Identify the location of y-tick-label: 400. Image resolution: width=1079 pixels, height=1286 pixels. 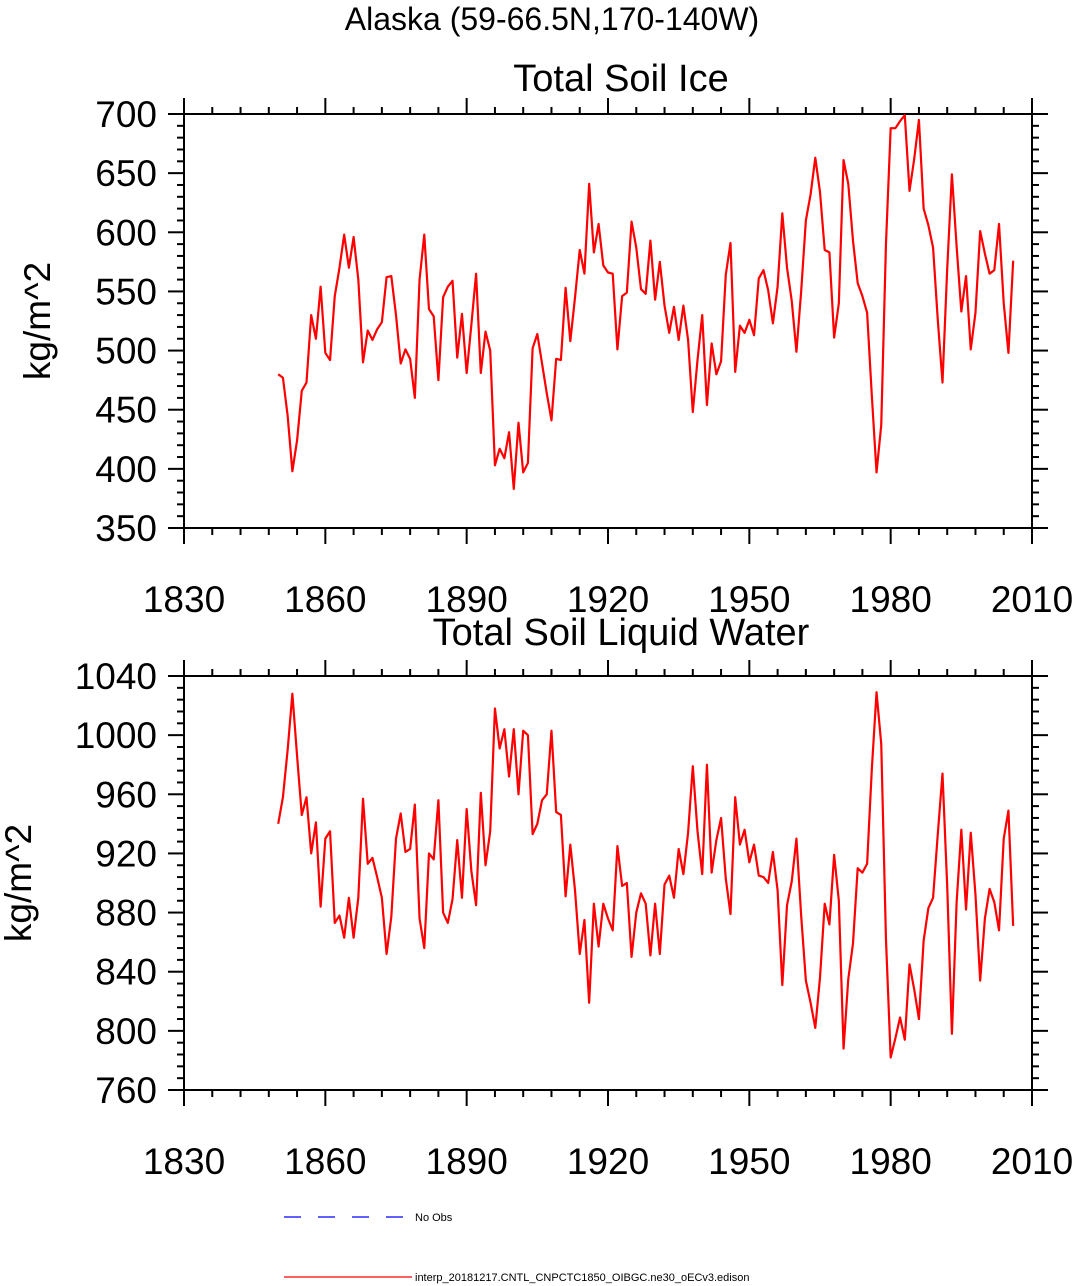
(126, 469).